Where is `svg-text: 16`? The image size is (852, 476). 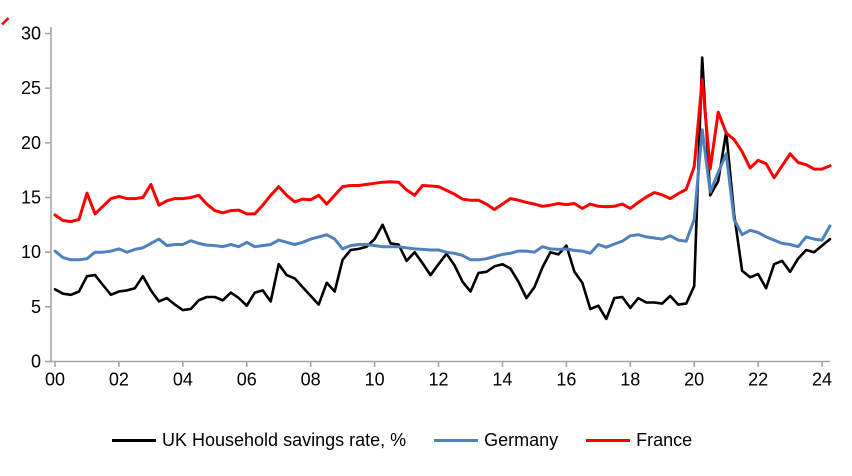
svg-text: 16 is located at coordinates (566, 380).